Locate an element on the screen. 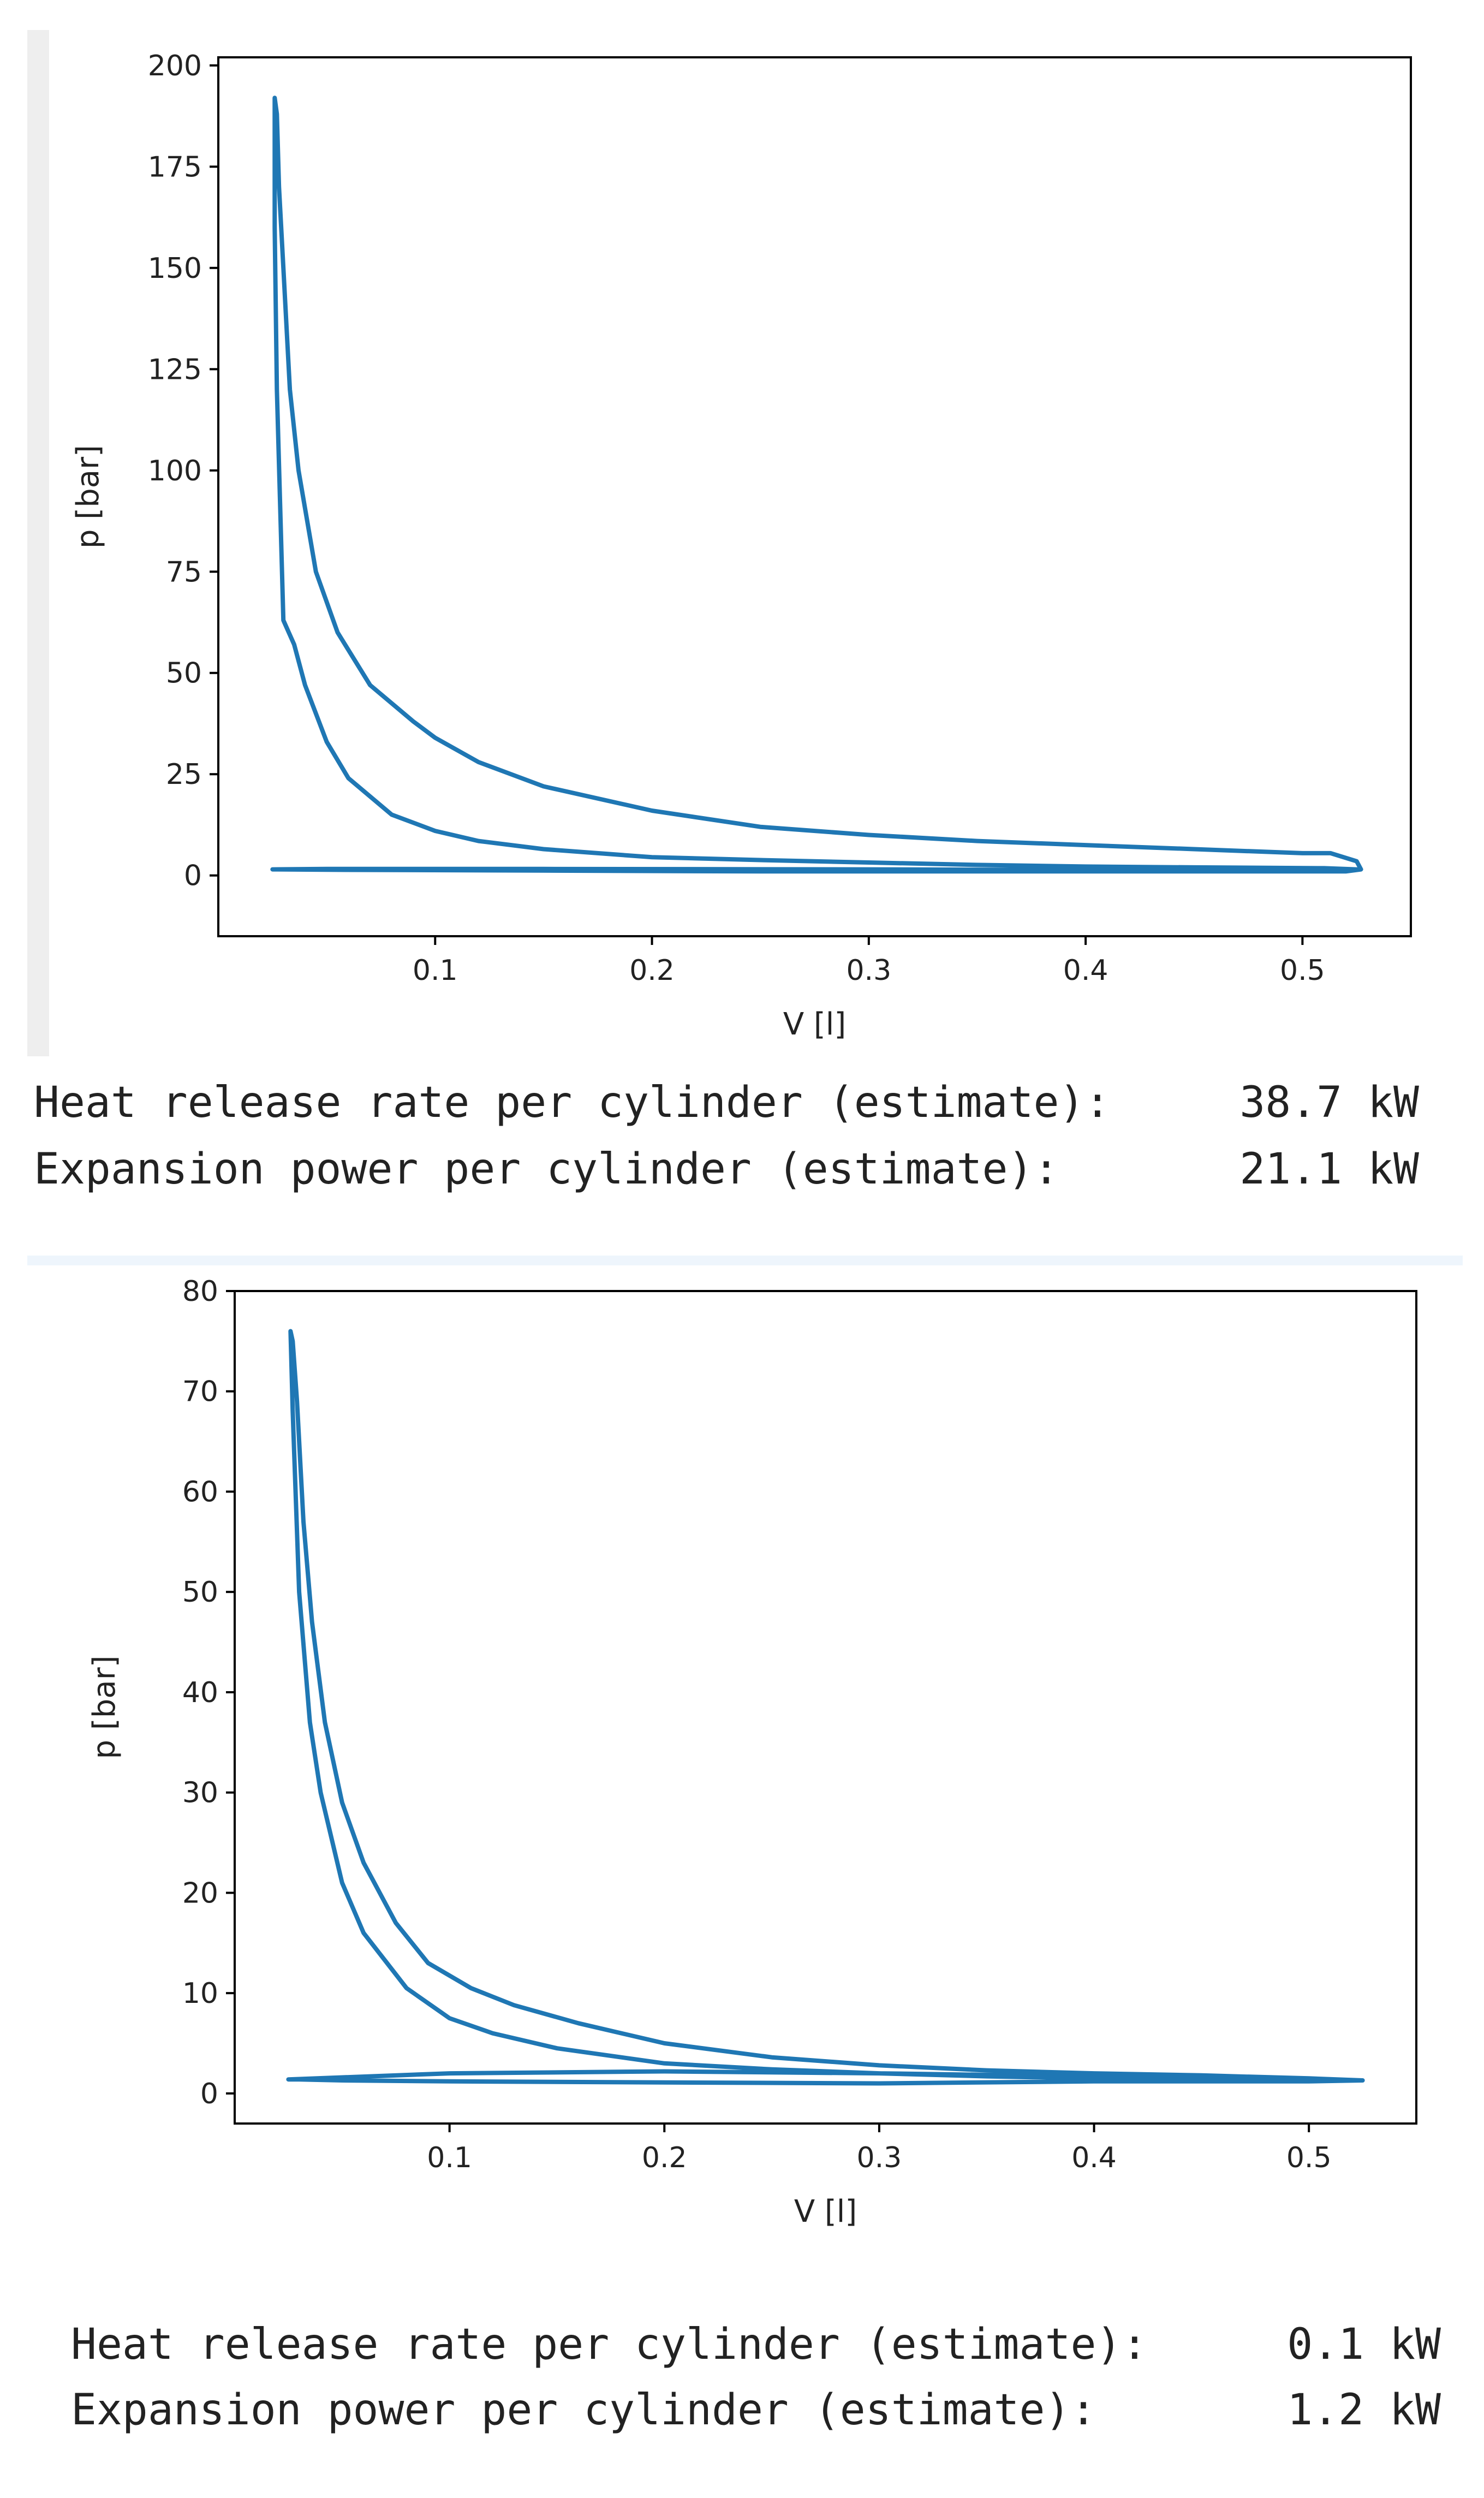  y-tick-label: 40 is located at coordinates (200, 1692).